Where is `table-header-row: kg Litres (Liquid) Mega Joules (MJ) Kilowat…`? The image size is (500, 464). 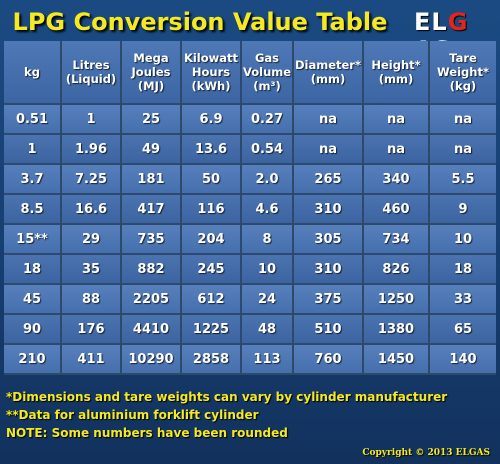 table-header-row: kg Litres (Liquid) Mega Joules (MJ) Kilowat… is located at coordinates (250, 73).